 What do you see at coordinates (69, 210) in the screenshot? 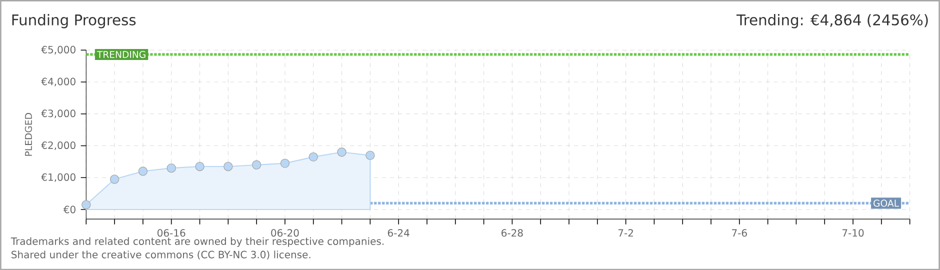
I see `y-tick-label: €0` at bounding box center [69, 210].